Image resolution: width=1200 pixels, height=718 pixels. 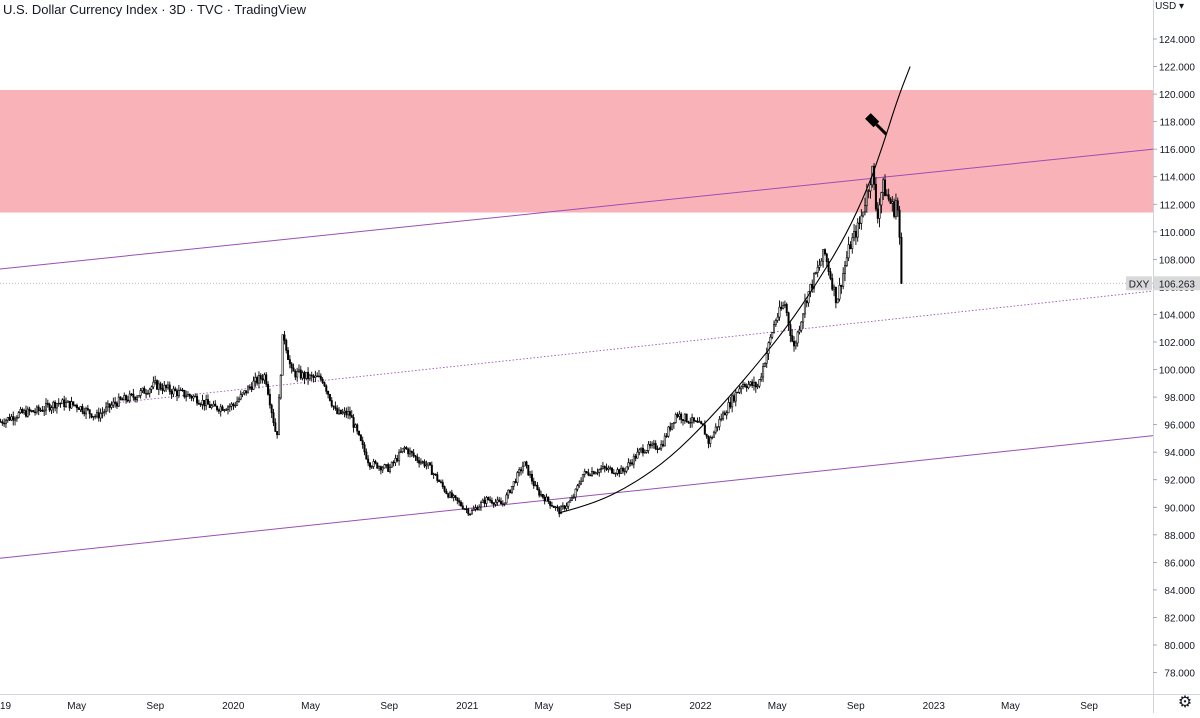 I want to click on y-tick-label: 104.000, so click(x=1177, y=315).